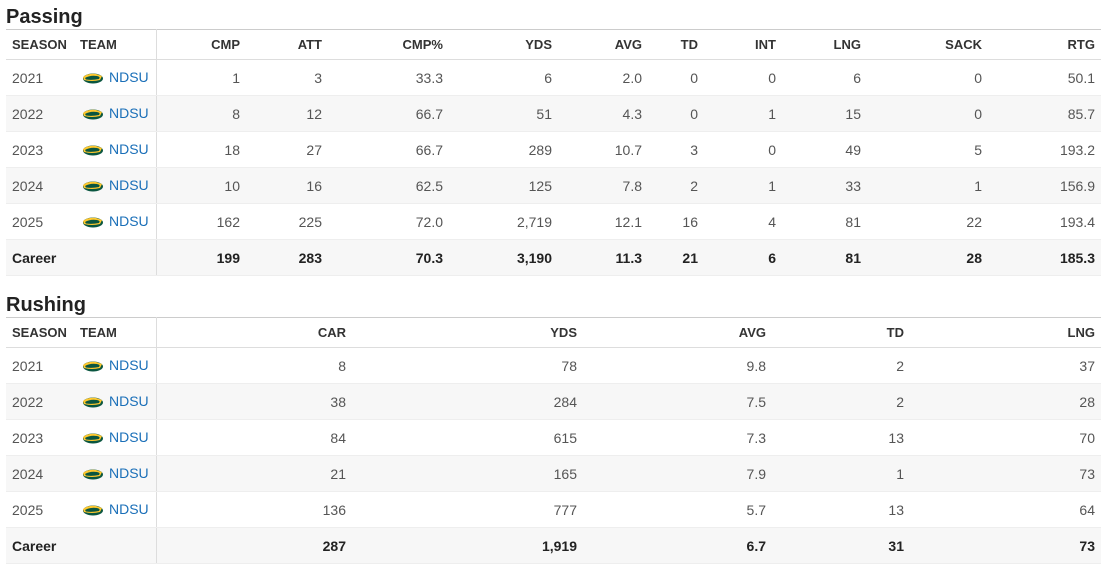 The height and width of the screenshot is (581, 1110). I want to click on lng-cell: 81, so click(824, 221).